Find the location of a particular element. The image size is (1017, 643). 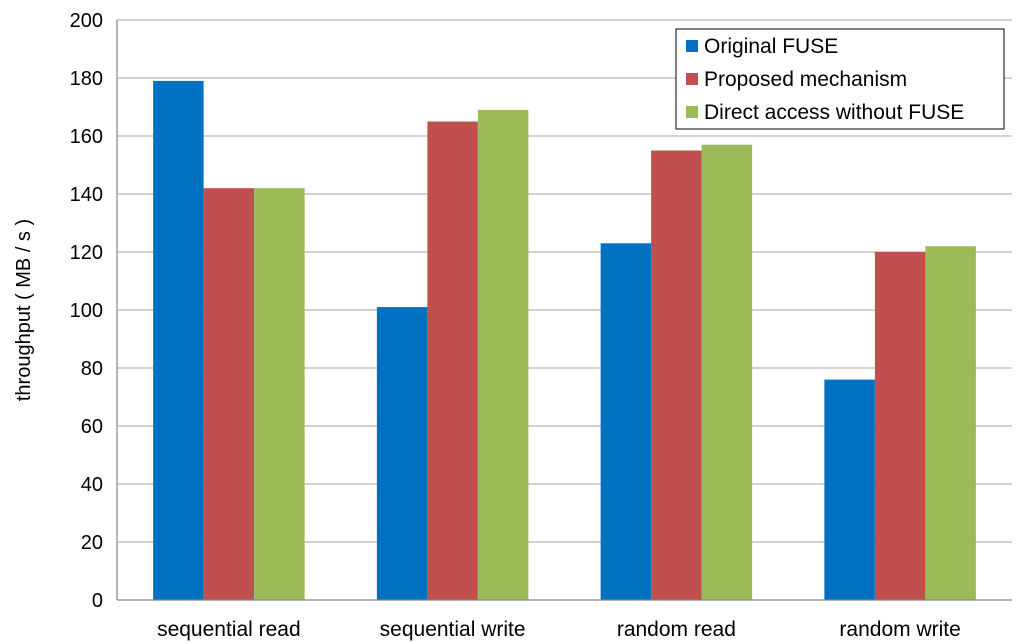

y-tick-label: 160 is located at coordinates (86, 137).